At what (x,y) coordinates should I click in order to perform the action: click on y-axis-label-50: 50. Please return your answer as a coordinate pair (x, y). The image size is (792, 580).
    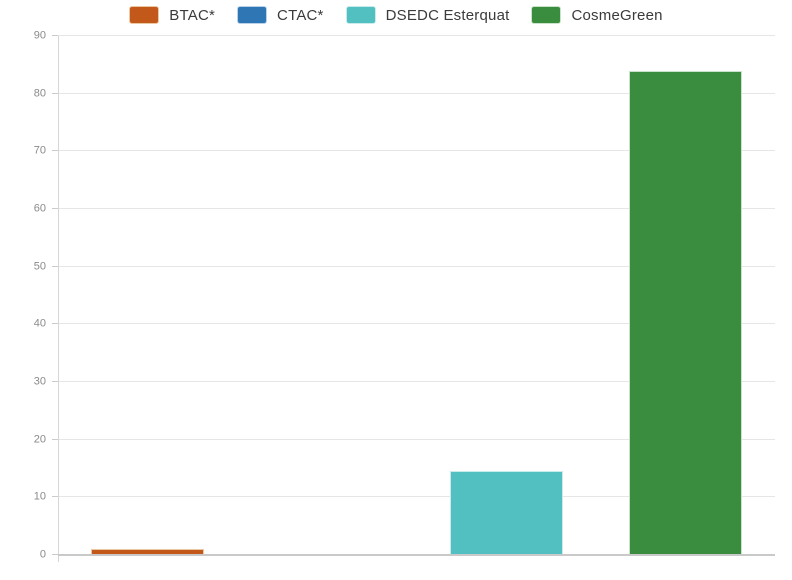
    Looking at the image, I should click on (39, 266).